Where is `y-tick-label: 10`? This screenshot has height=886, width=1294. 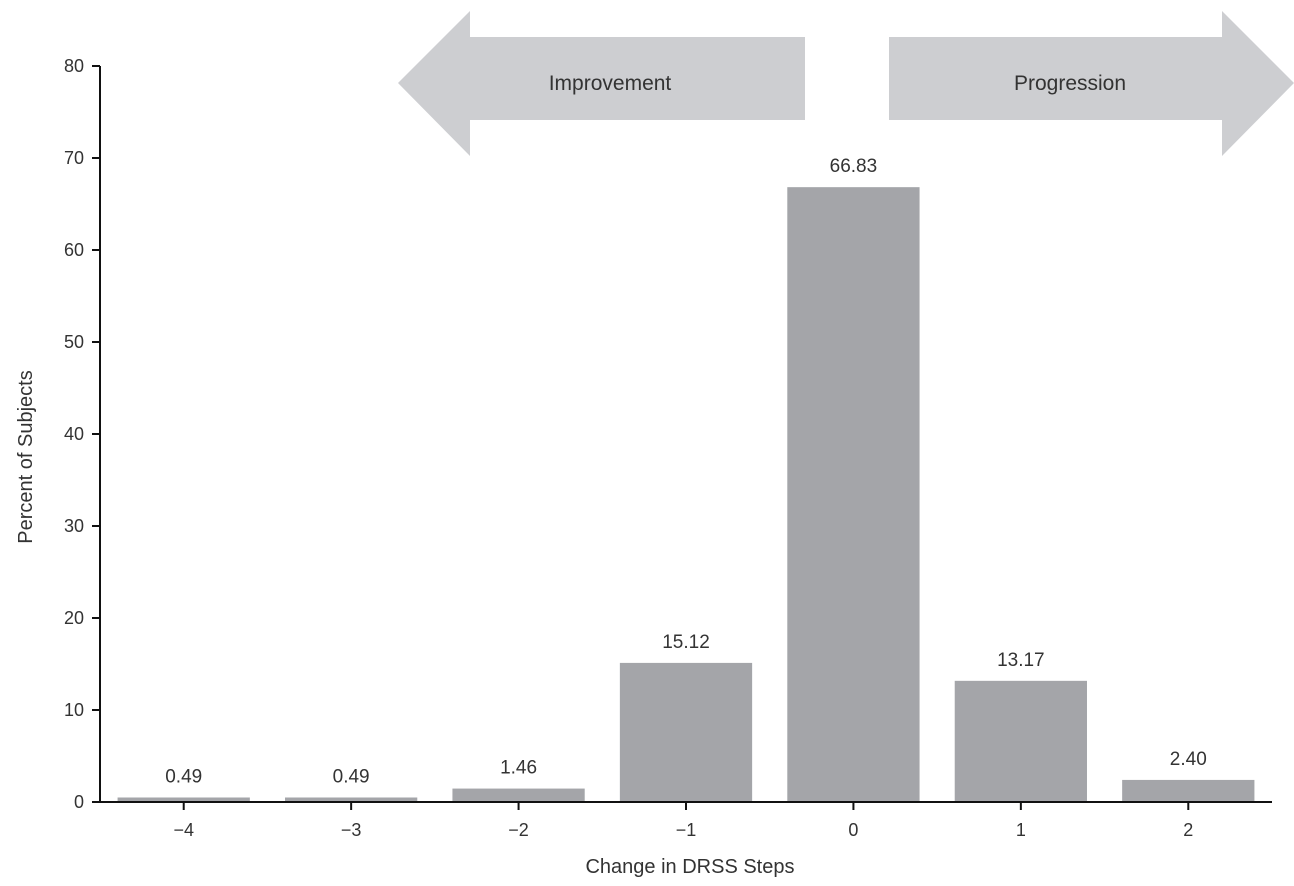
y-tick-label: 10 is located at coordinates (74, 710).